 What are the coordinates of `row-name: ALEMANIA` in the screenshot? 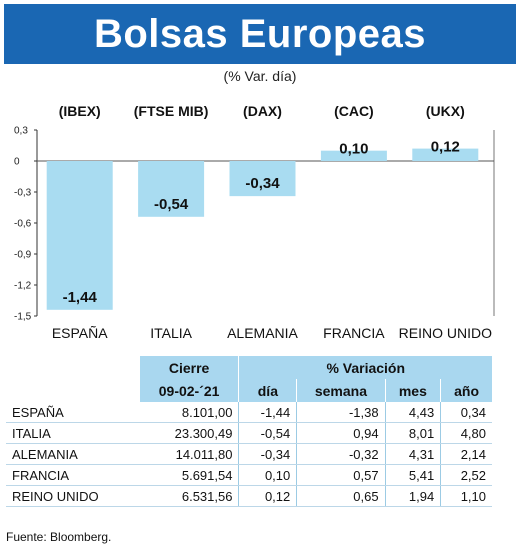 It's located at (73, 454).